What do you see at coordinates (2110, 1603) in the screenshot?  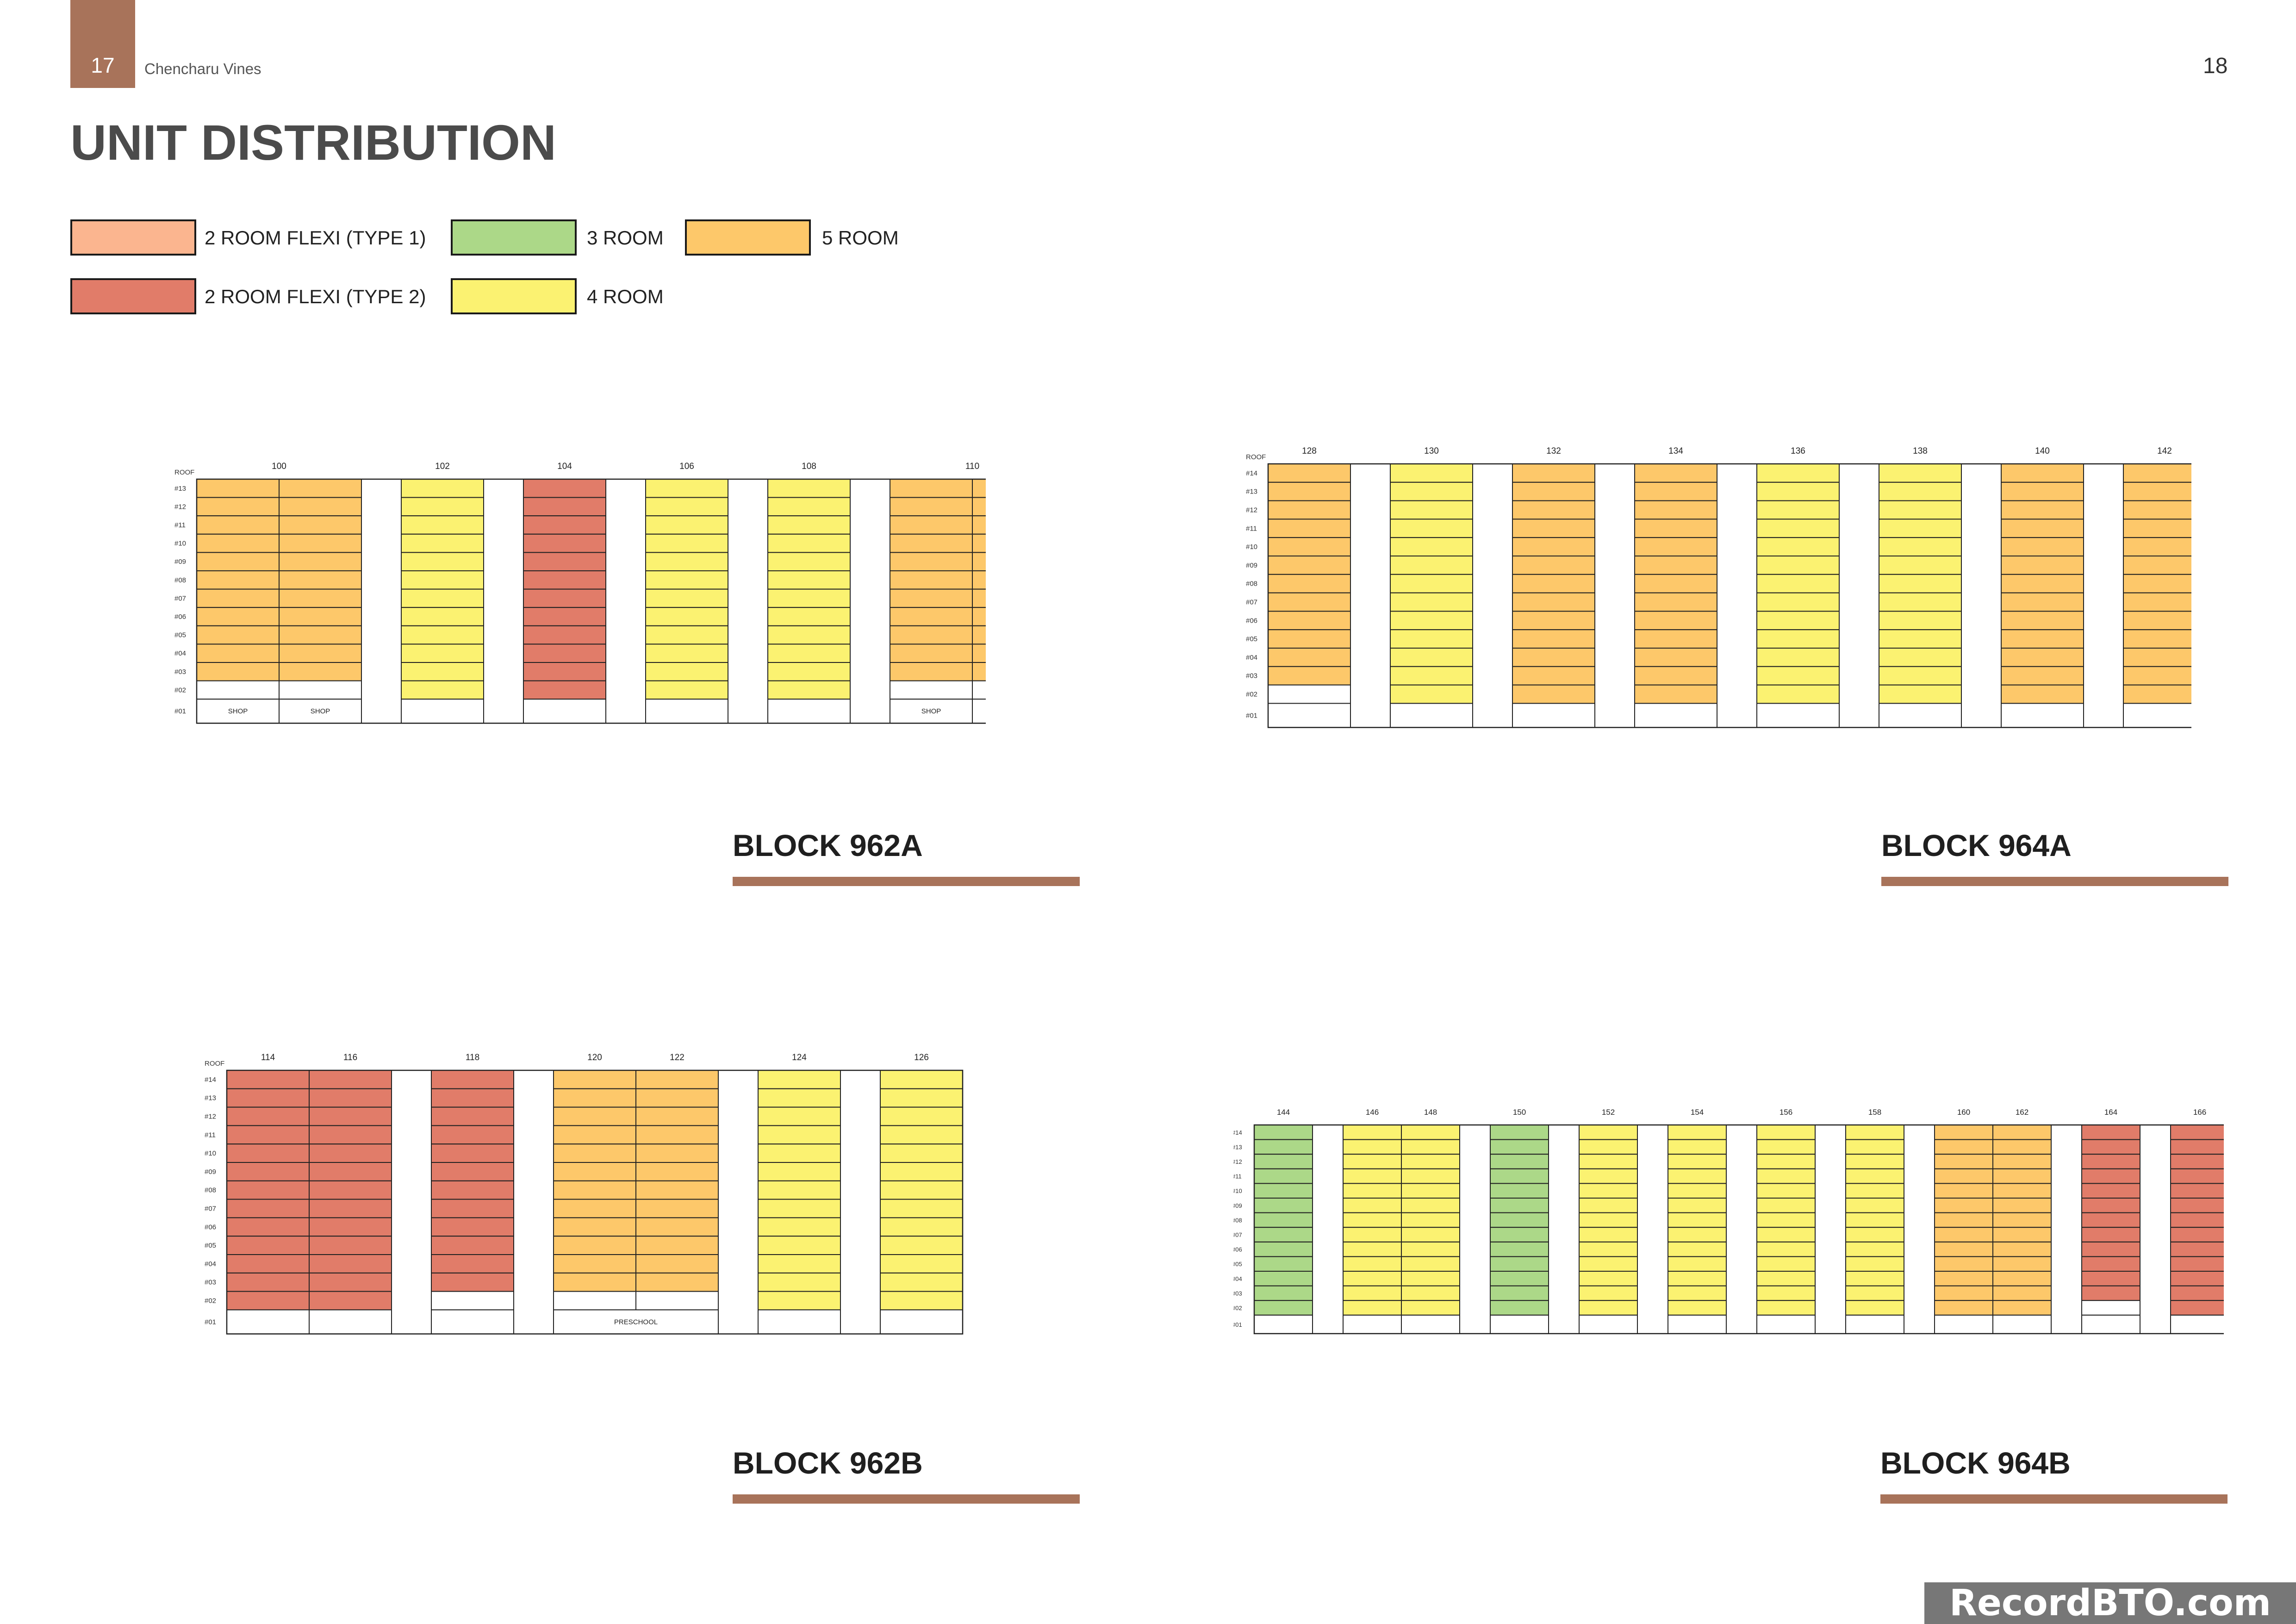 I see `watermark: RecordBTO.com` at bounding box center [2110, 1603].